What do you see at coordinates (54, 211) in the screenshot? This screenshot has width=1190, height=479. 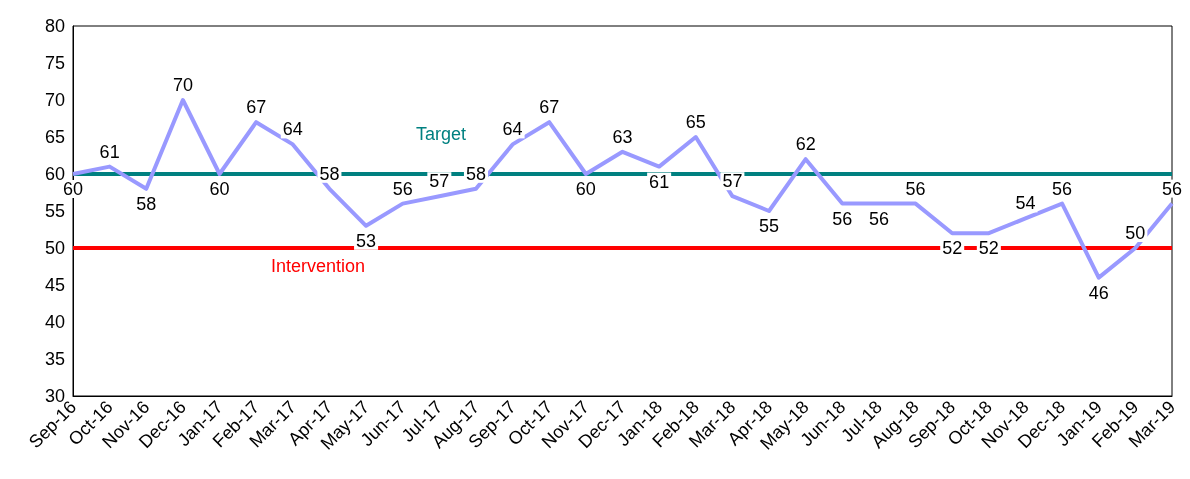 I see `y-tick-label: 55` at bounding box center [54, 211].